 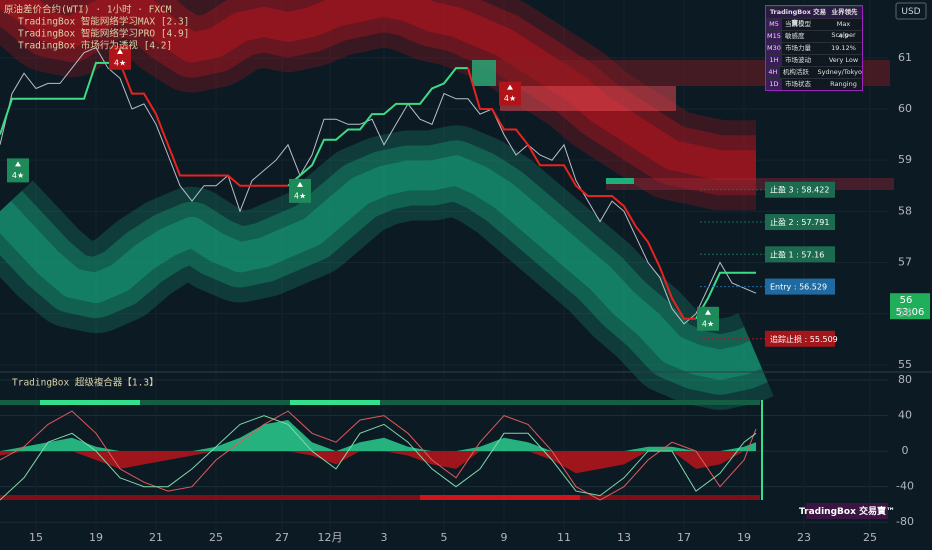 What do you see at coordinates (905, 379) in the screenshot?
I see `y-tick-label: 80` at bounding box center [905, 379].